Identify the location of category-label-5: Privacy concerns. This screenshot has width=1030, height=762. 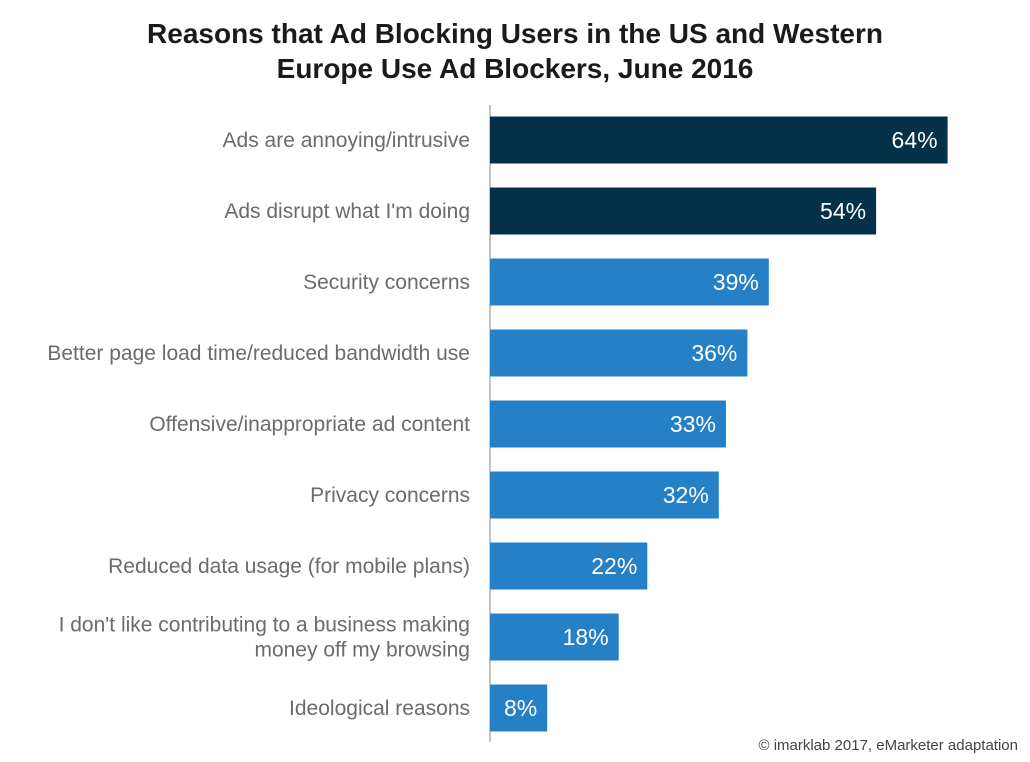
(390, 495).